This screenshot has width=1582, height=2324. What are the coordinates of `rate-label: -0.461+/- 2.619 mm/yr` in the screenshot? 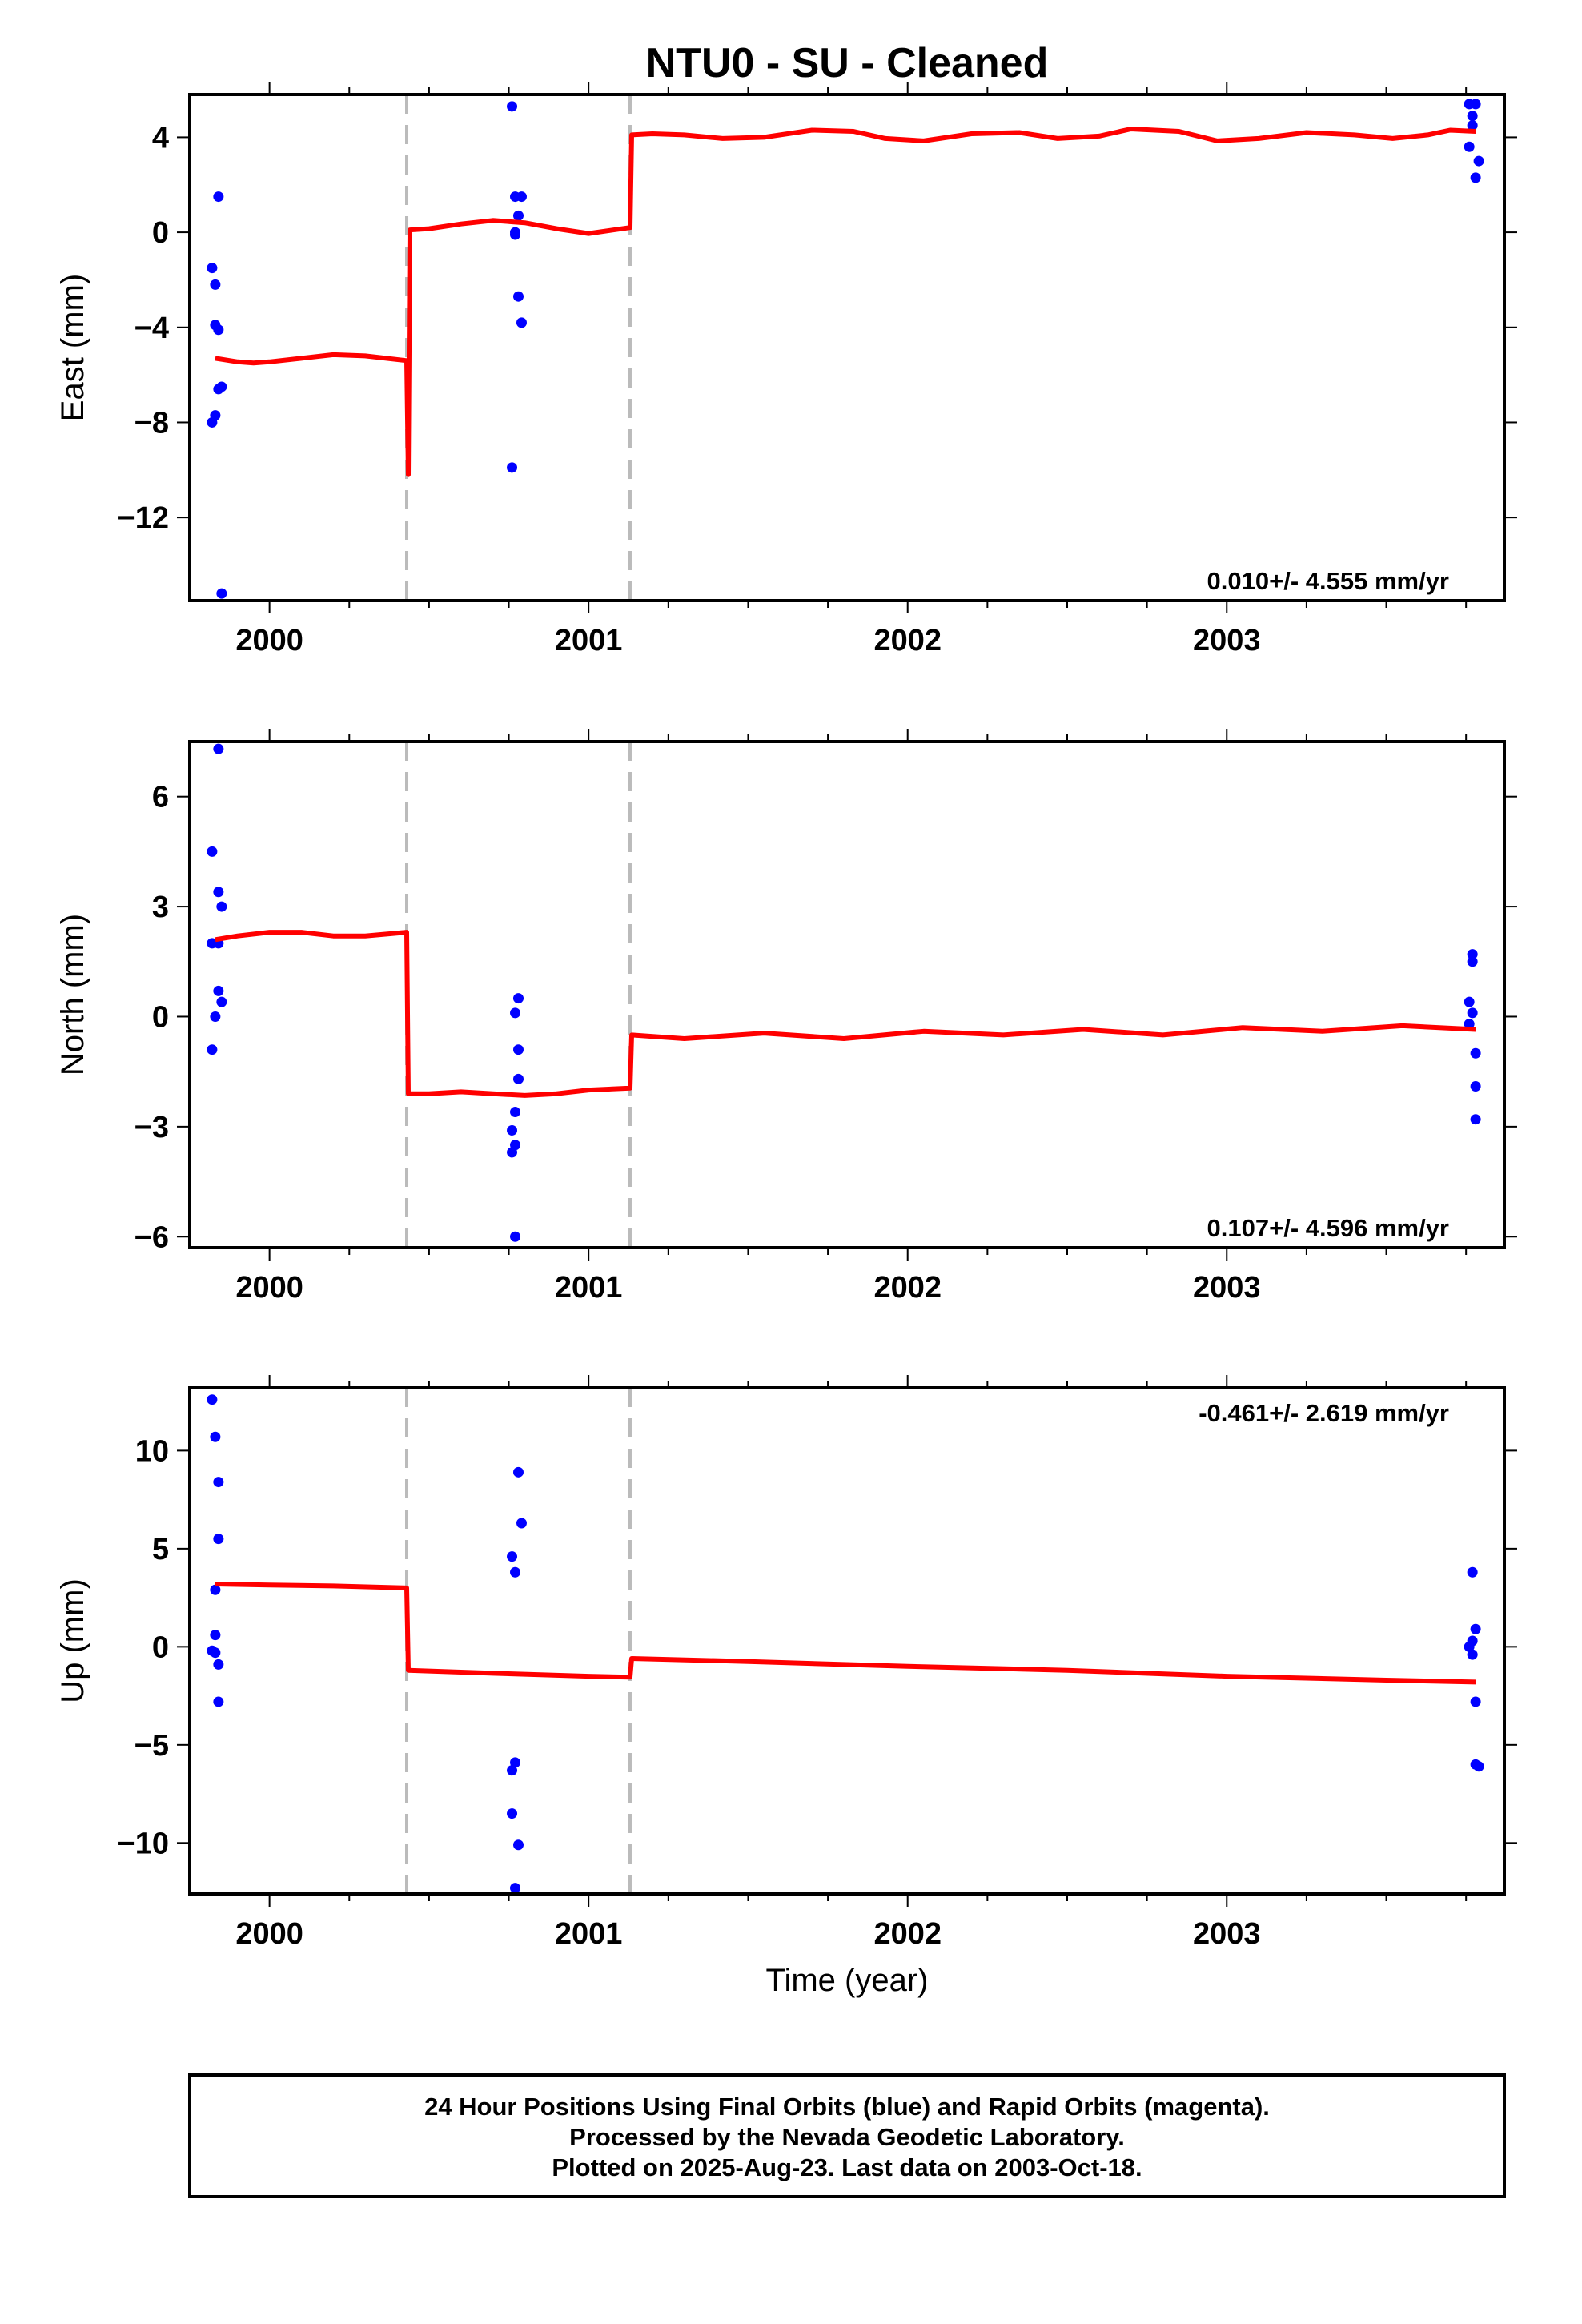 It's located at (1324, 1413).